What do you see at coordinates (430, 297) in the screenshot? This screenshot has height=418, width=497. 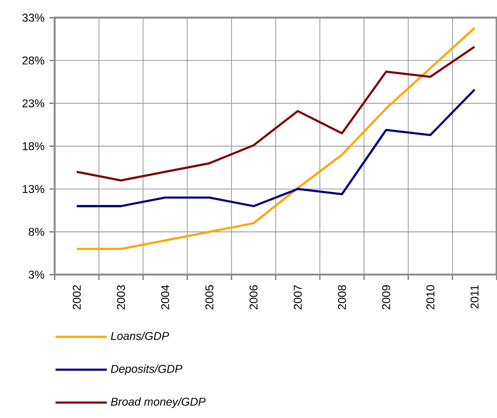 I see `x-tick-label: 2010` at bounding box center [430, 297].